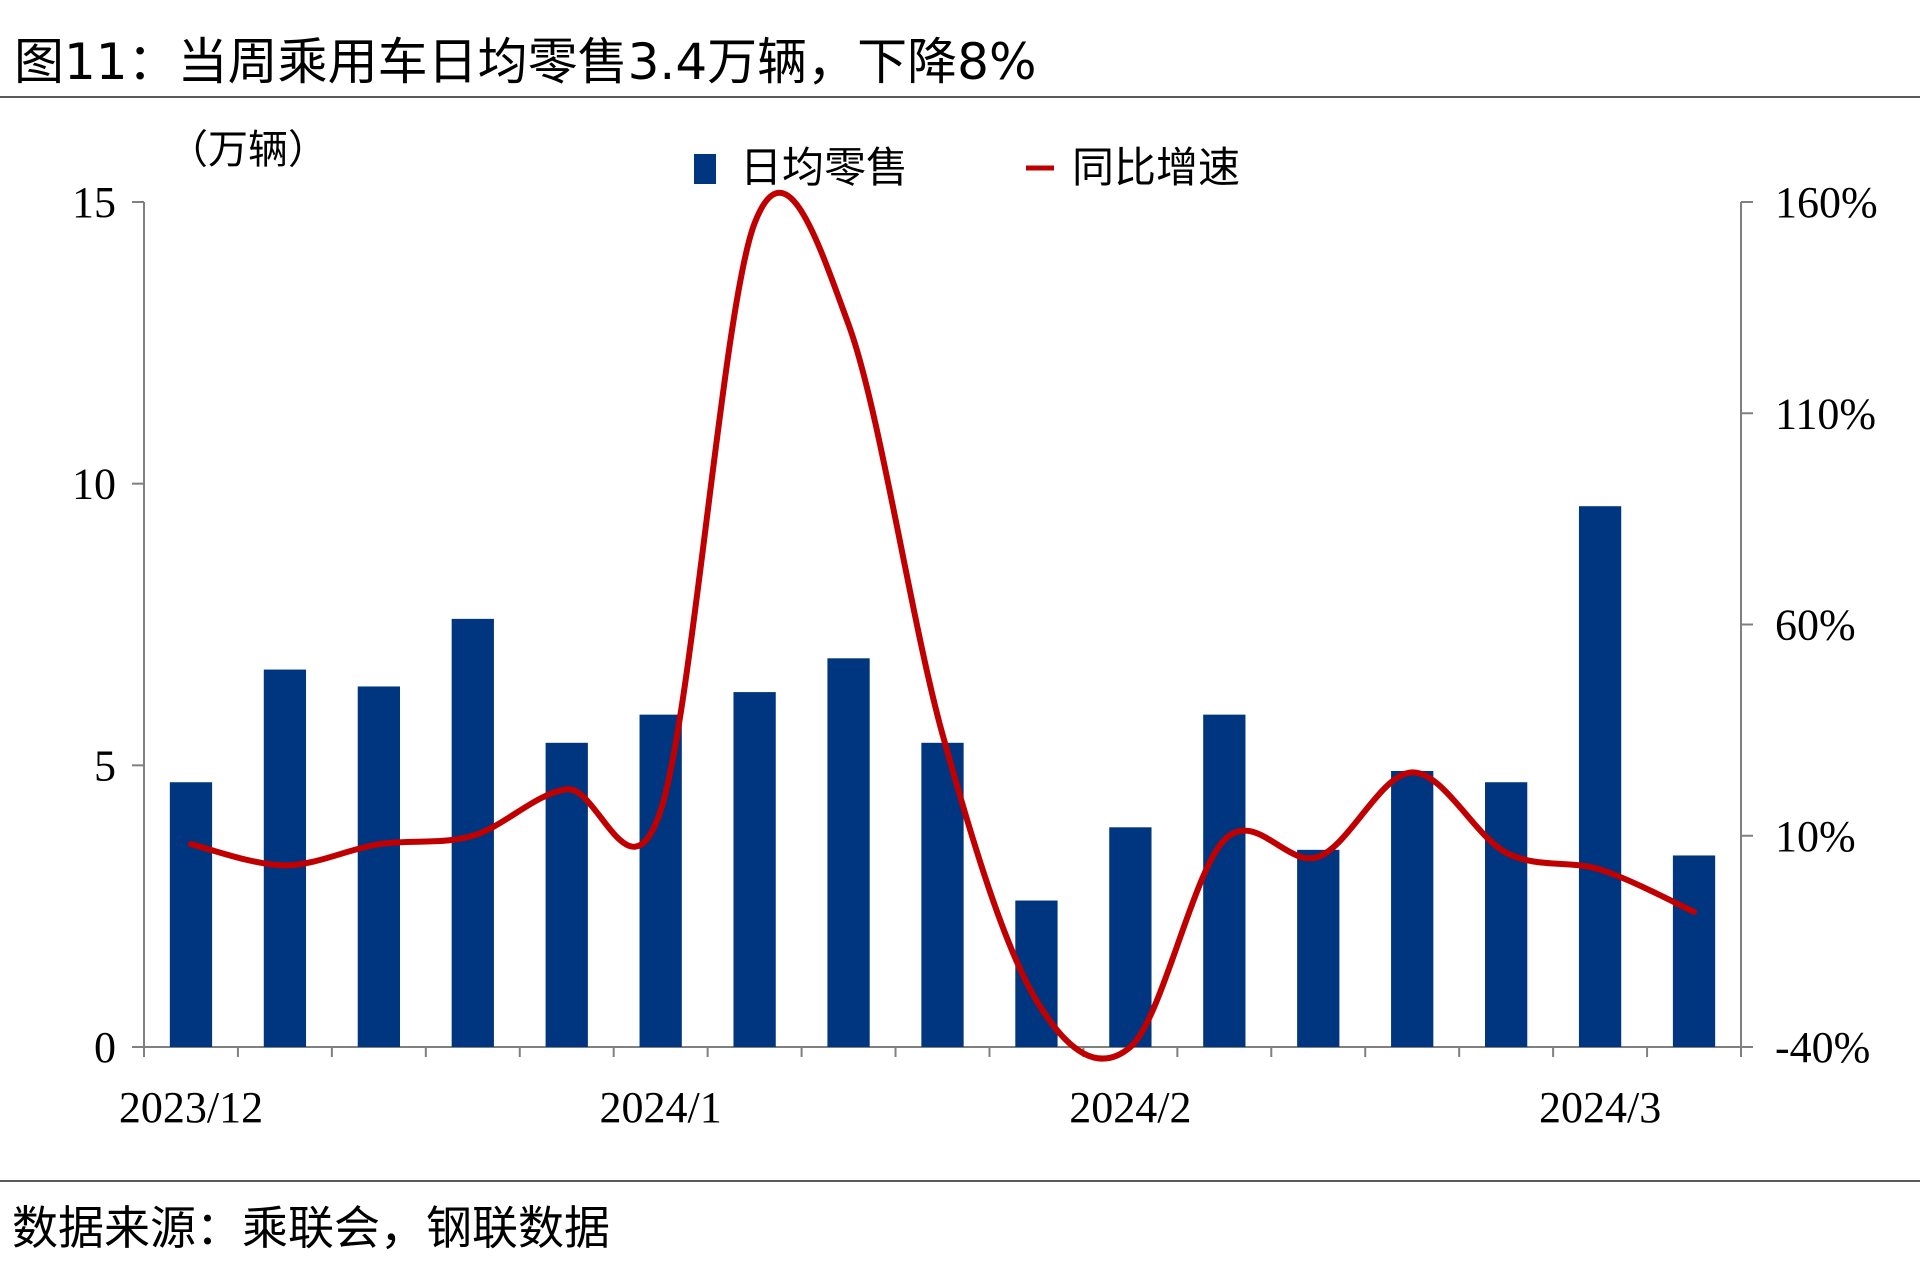  Describe the element at coordinates (1825, 413) in the screenshot. I see `y-right-tick-label: 110%` at that location.